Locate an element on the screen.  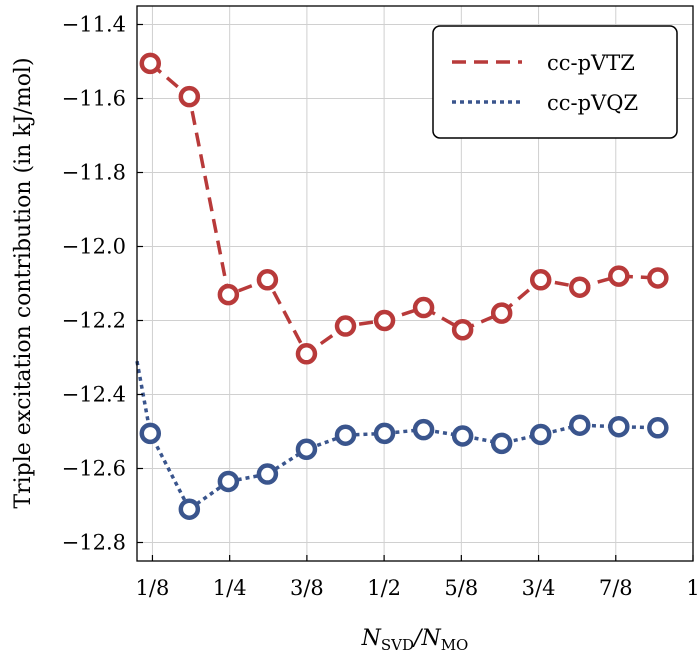
x-tick-label: 1/4 is located at coordinates (230, 588).